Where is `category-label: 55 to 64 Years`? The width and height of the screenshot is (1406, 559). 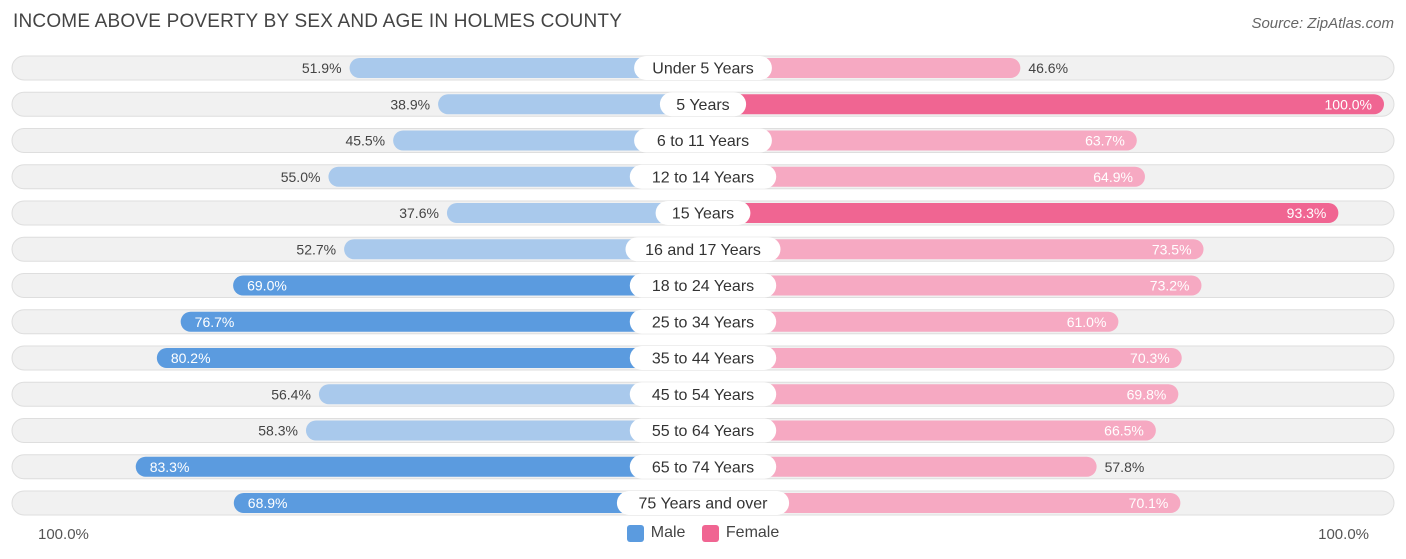
category-label: 55 to 64 Years is located at coordinates (703, 431).